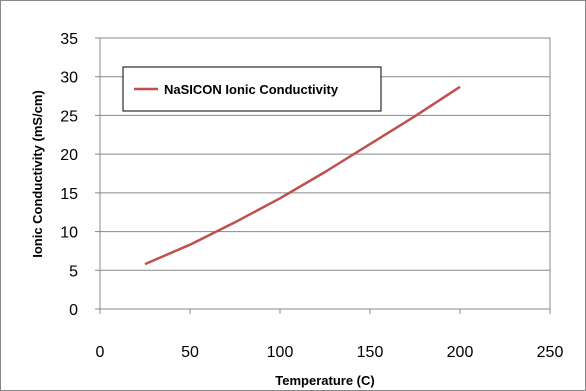 The image size is (586, 391). What do you see at coordinates (324, 380) in the screenshot?
I see `x-axis-title: Temperature (C)` at bounding box center [324, 380].